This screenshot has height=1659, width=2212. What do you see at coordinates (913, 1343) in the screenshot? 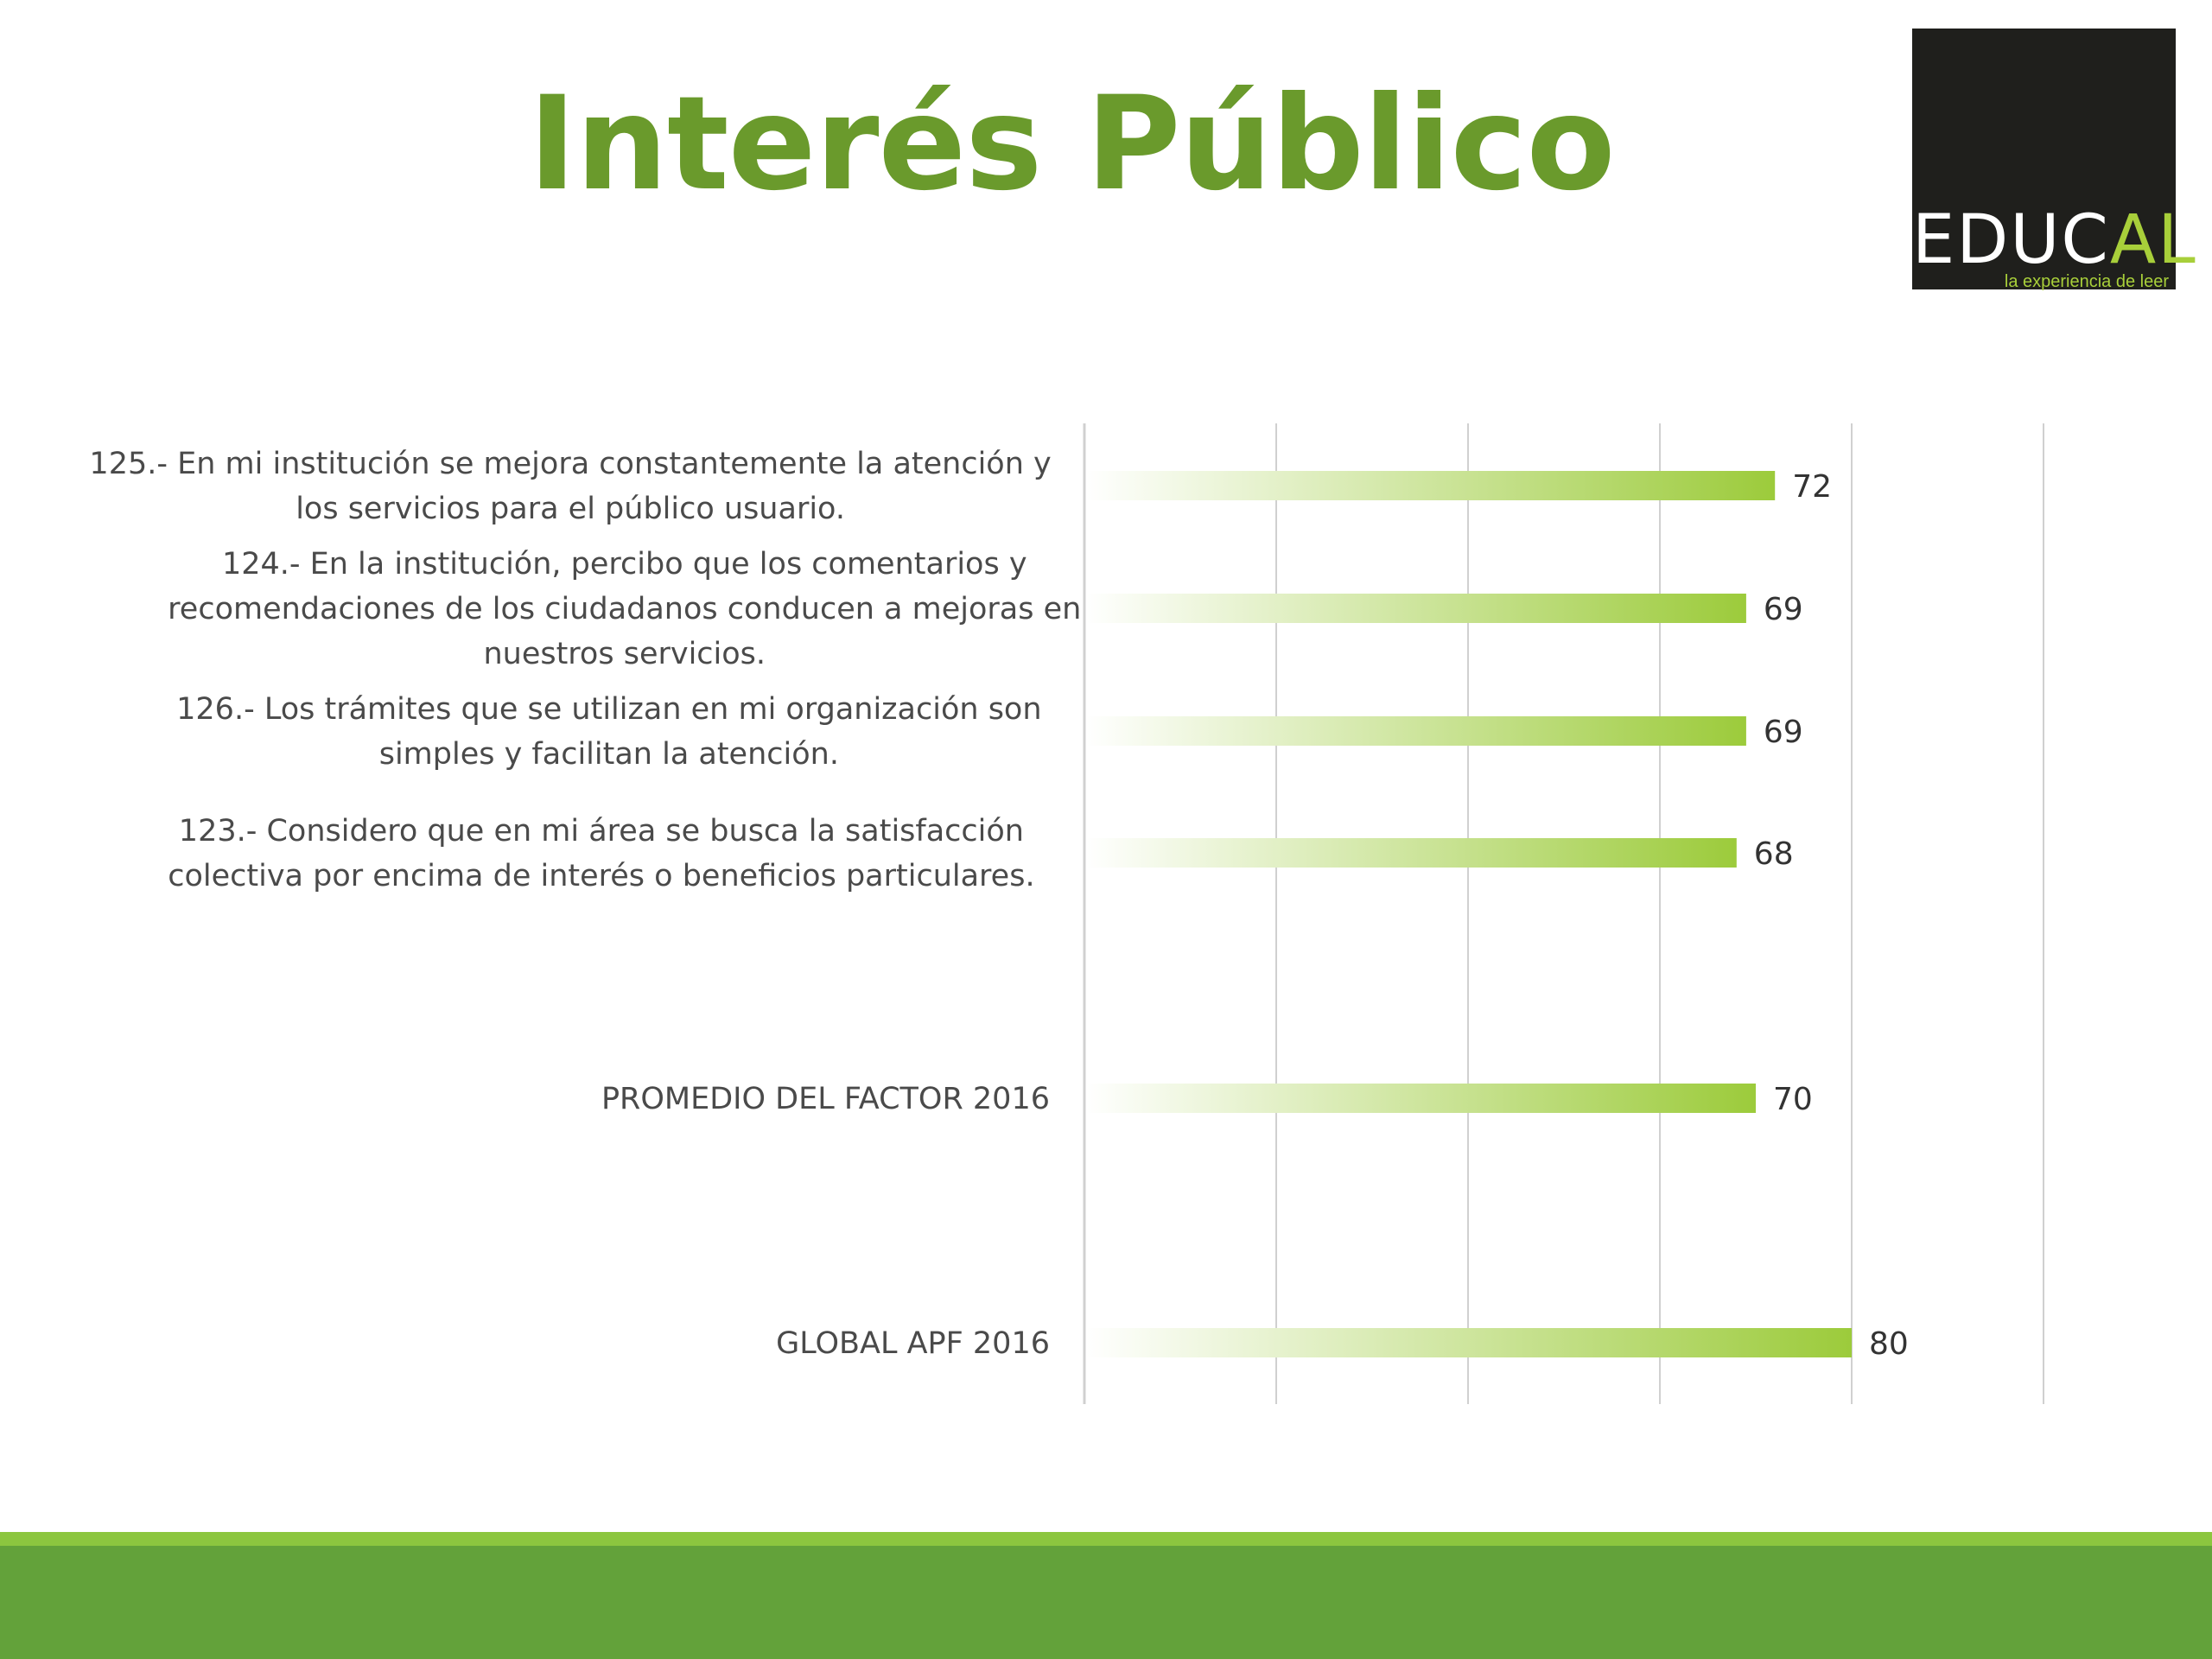
I see `category-label: GLOBAL APF 2016` at bounding box center [913, 1343].